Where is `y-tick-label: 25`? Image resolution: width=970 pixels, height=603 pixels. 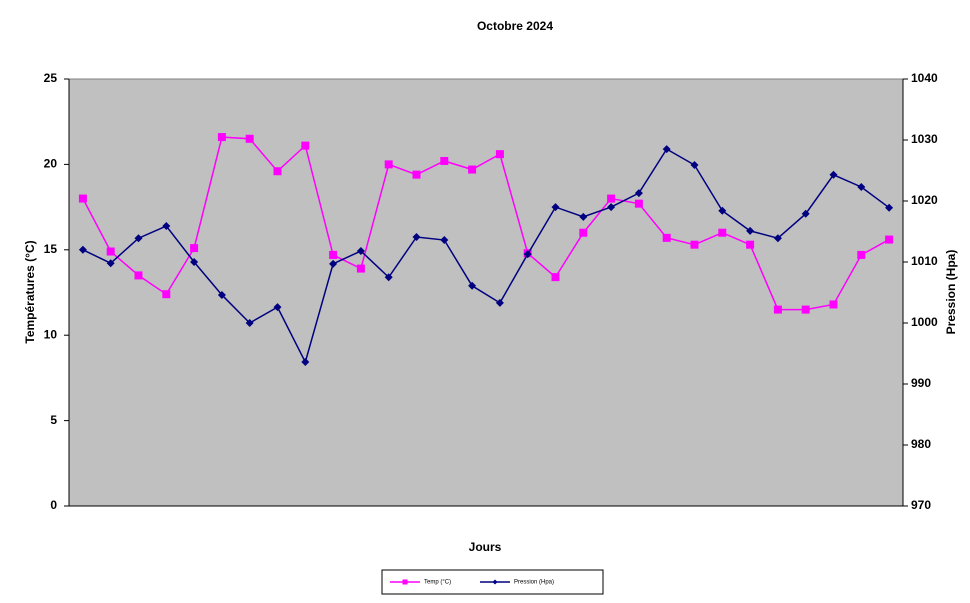
y-tick-label: 25 is located at coordinates (51, 78).